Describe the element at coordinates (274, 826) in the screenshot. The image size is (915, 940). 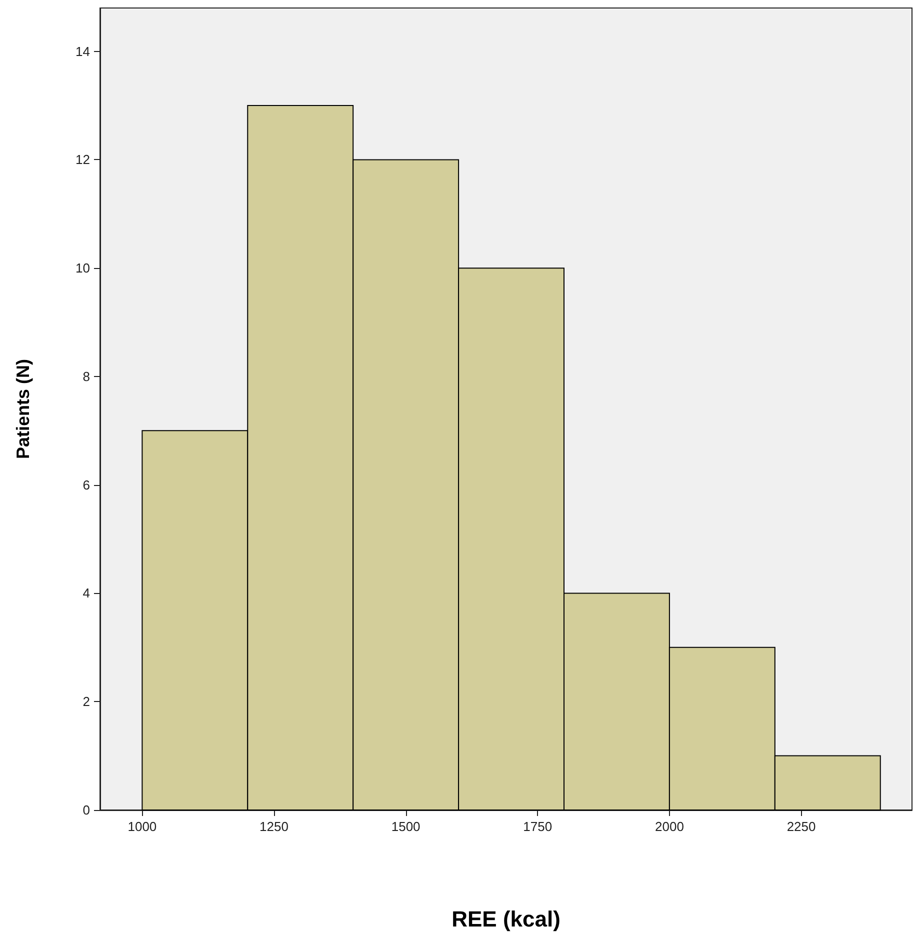
I see `x-tick-label: 1250` at that location.